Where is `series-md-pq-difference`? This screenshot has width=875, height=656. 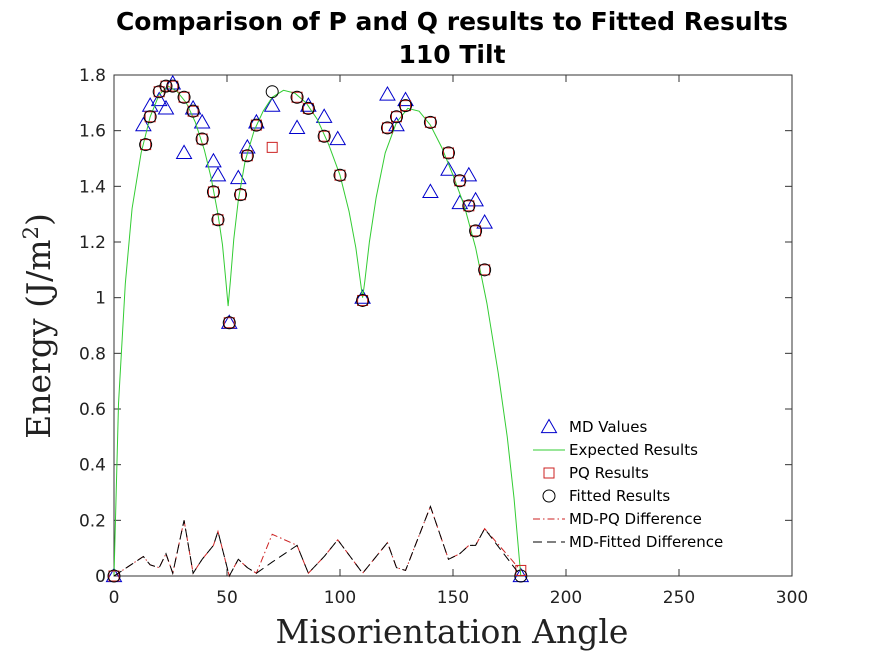
series-md-pq-difference is located at coordinates (317, 541).